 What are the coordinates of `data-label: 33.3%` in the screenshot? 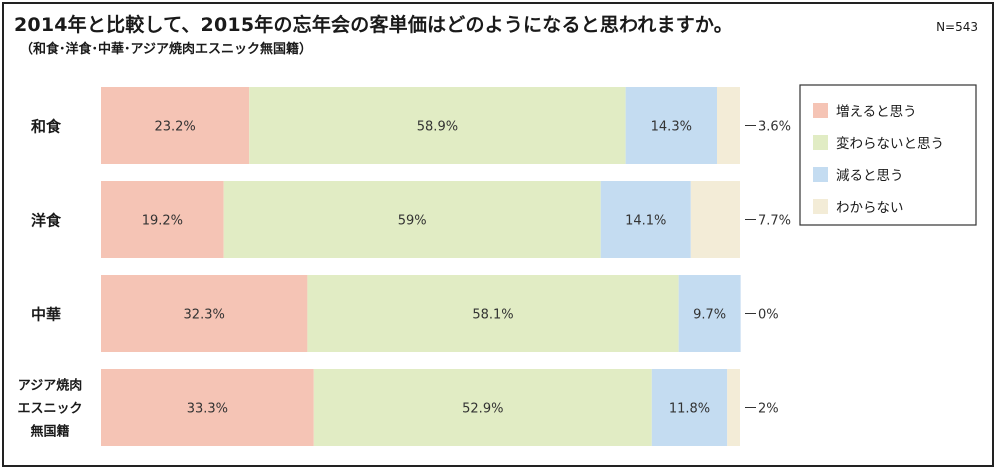 It's located at (207, 409).